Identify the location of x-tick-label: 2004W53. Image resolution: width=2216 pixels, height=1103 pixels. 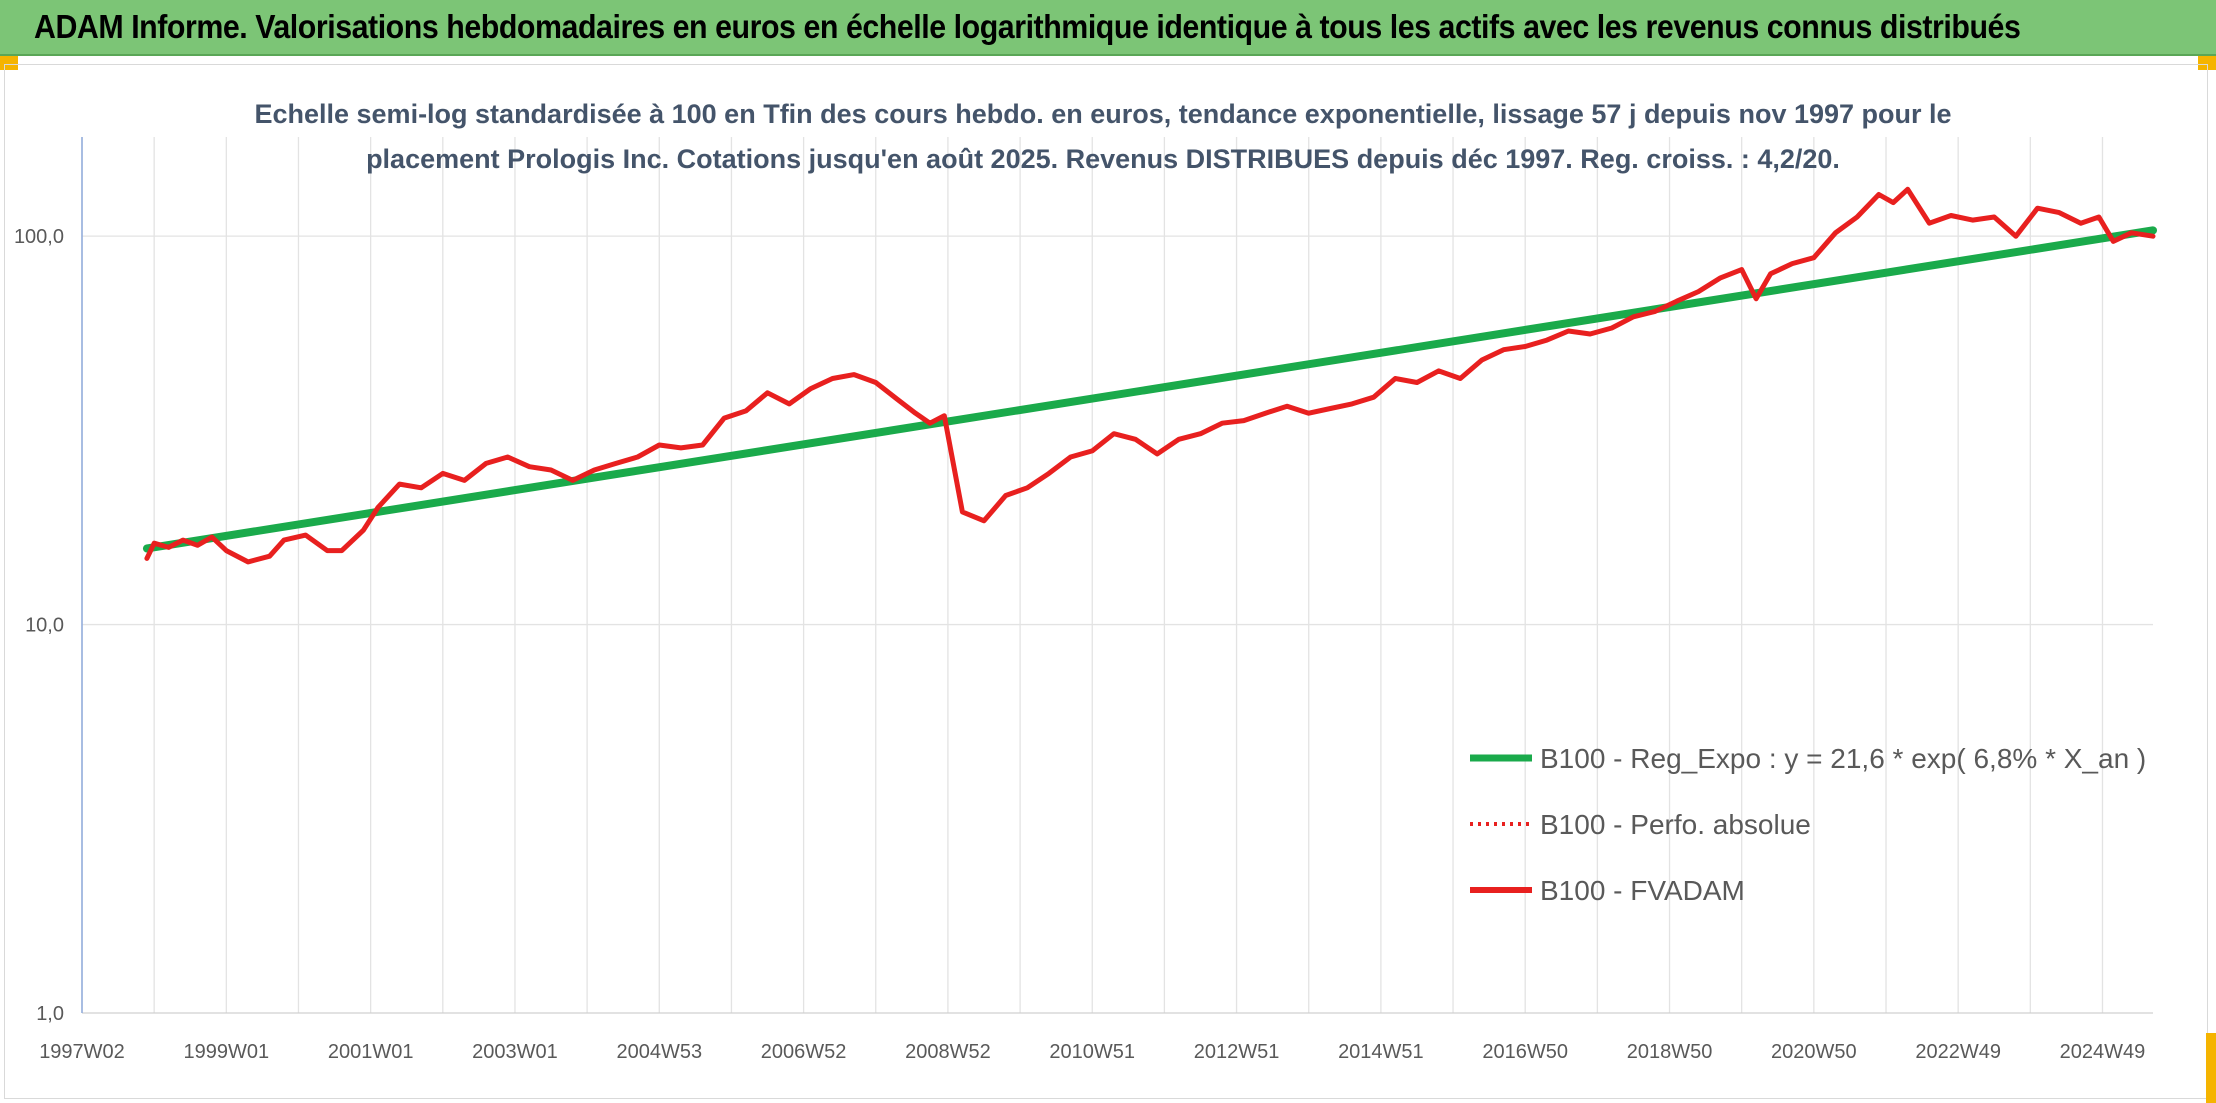
(659, 1052).